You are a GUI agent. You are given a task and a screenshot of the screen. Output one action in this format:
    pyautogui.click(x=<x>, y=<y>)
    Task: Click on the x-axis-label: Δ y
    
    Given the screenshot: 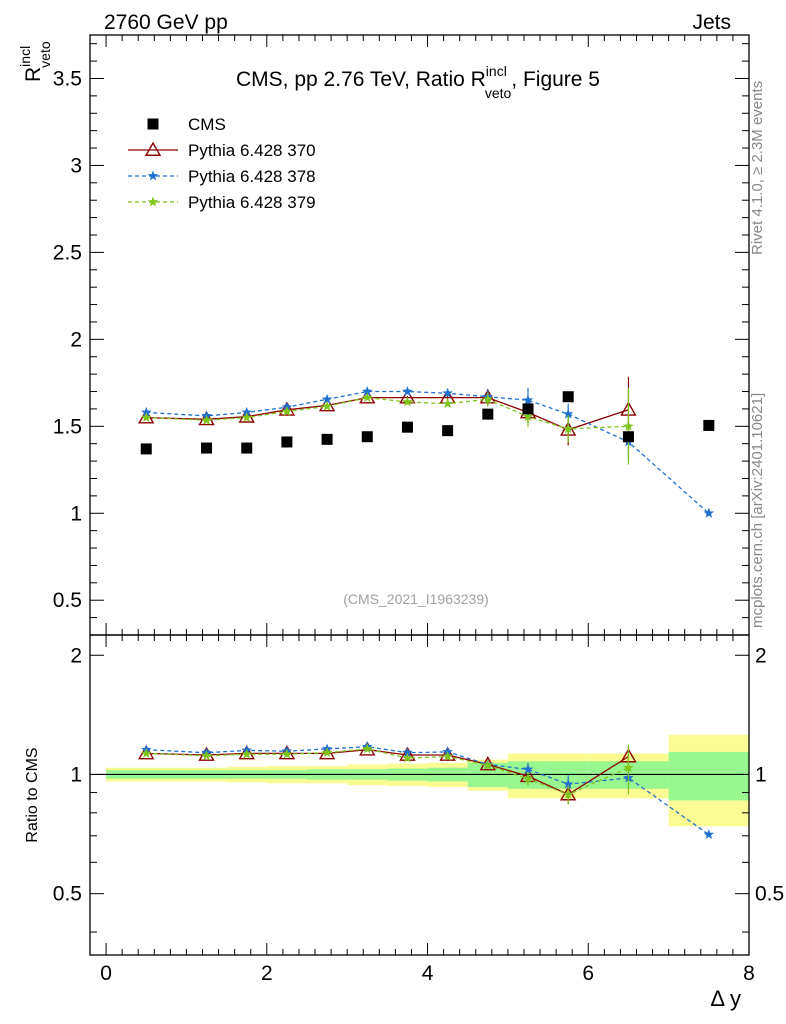 What is the action you would take?
    pyautogui.click(x=725, y=998)
    